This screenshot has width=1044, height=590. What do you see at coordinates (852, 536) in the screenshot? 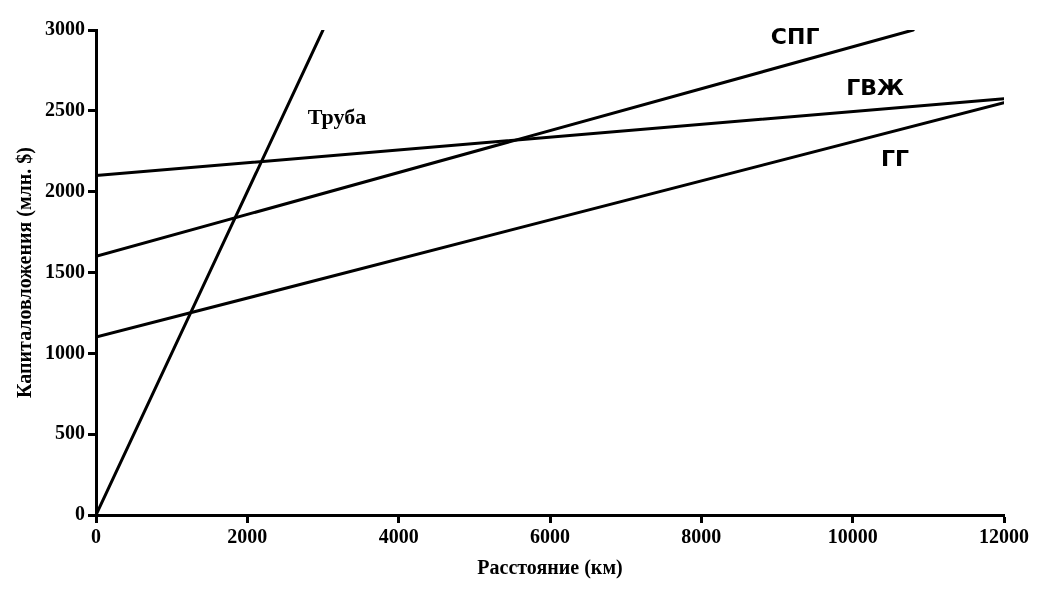
I see `x-tick-label: 10000` at bounding box center [852, 536].